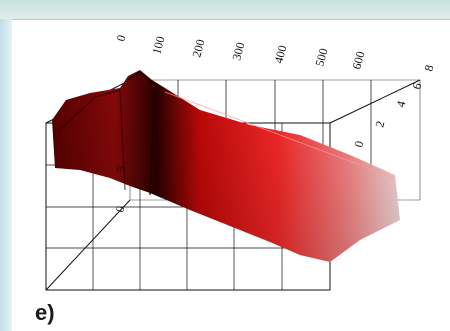 This screenshot has width=450, height=331. Describe the element at coordinates (358, 60) in the screenshot. I see `x-tick: 600` at that location.